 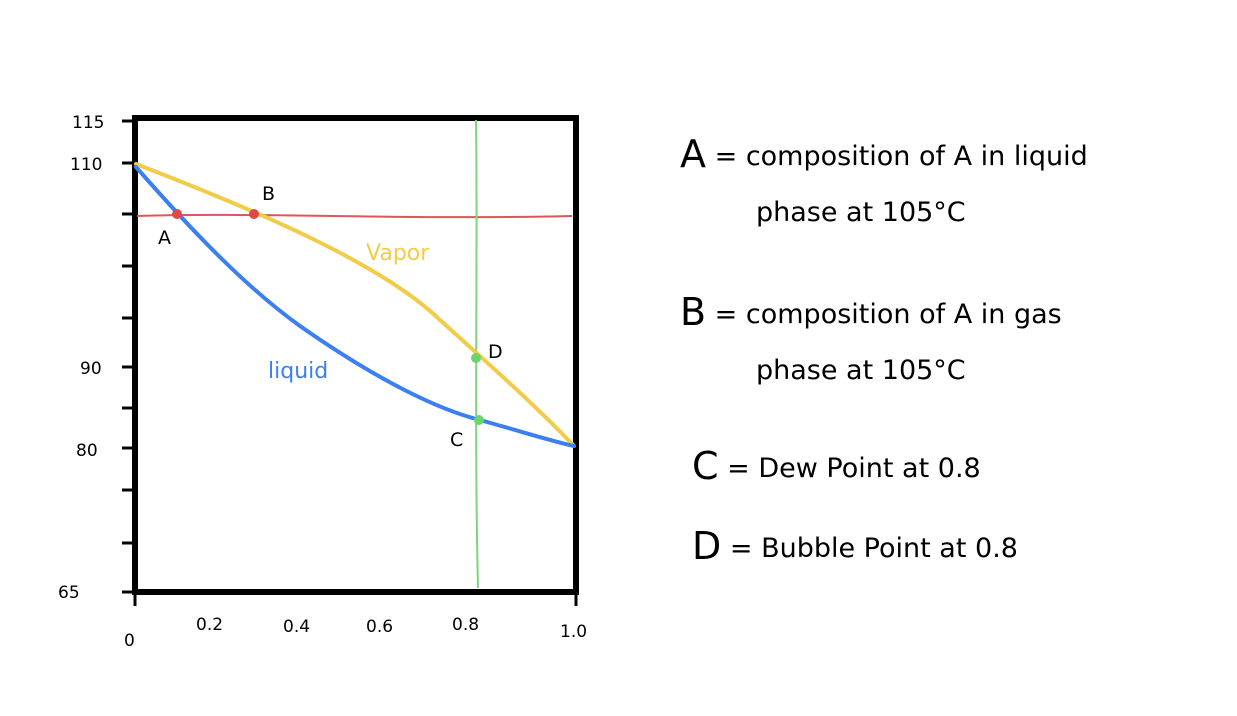 I want to click on note-a-line2: phase at 105°C, so click(x=861, y=212).